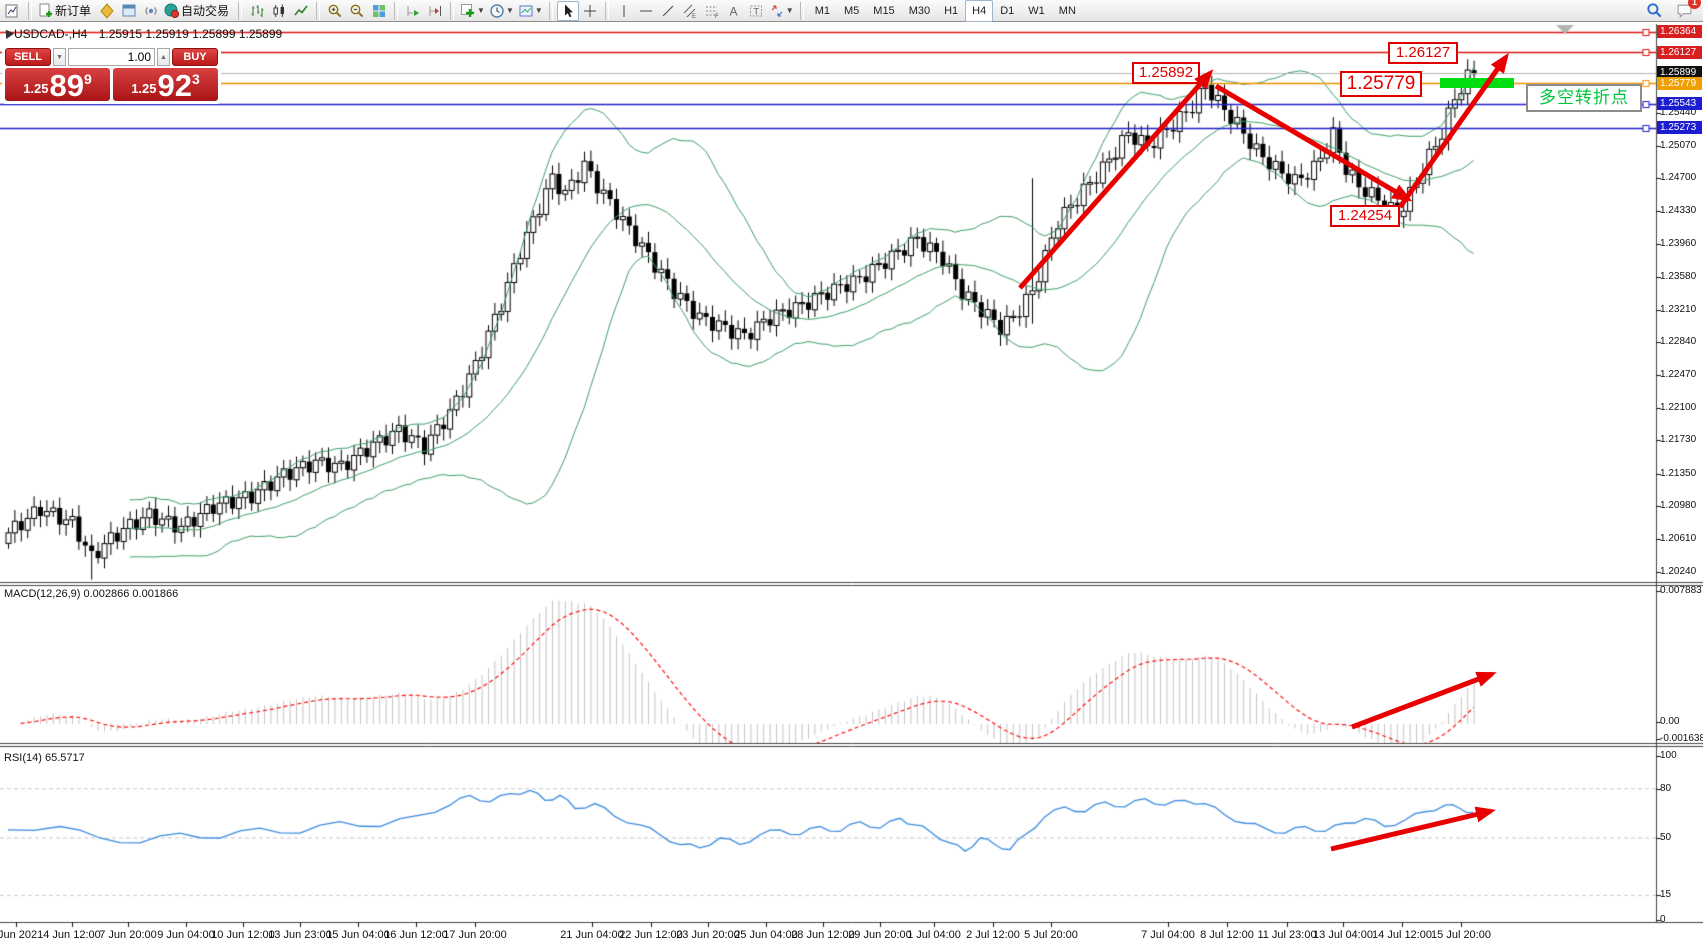 The width and height of the screenshot is (1703, 945). Describe the element at coordinates (51, 34) in the screenshot. I see `symbol-title: USDCAD-,H4` at that location.